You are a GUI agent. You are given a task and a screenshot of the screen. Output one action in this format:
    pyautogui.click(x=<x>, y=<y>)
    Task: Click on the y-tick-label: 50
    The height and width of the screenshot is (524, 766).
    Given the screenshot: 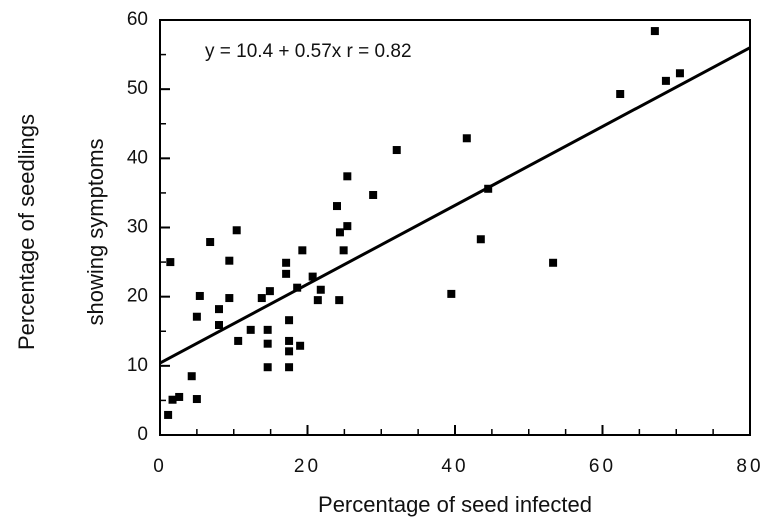 What is the action you would take?
    pyautogui.click(x=137, y=88)
    